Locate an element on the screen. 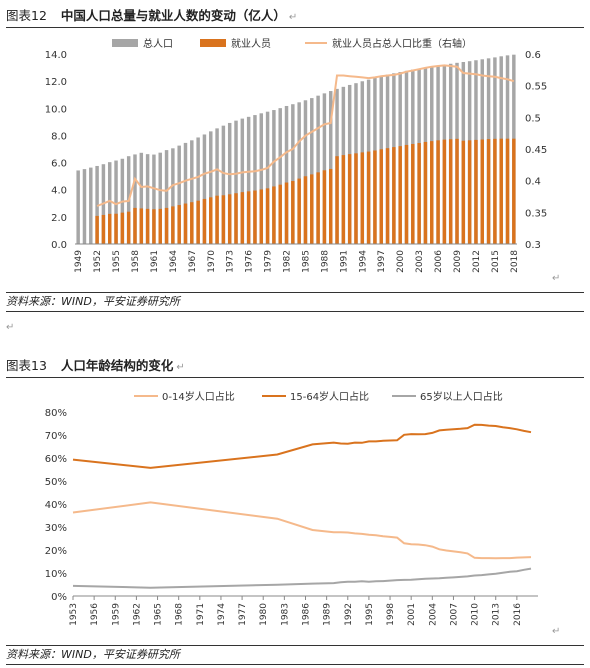 The image size is (590, 668). x-tick-label: 1974 is located at coordinates (222, 614).